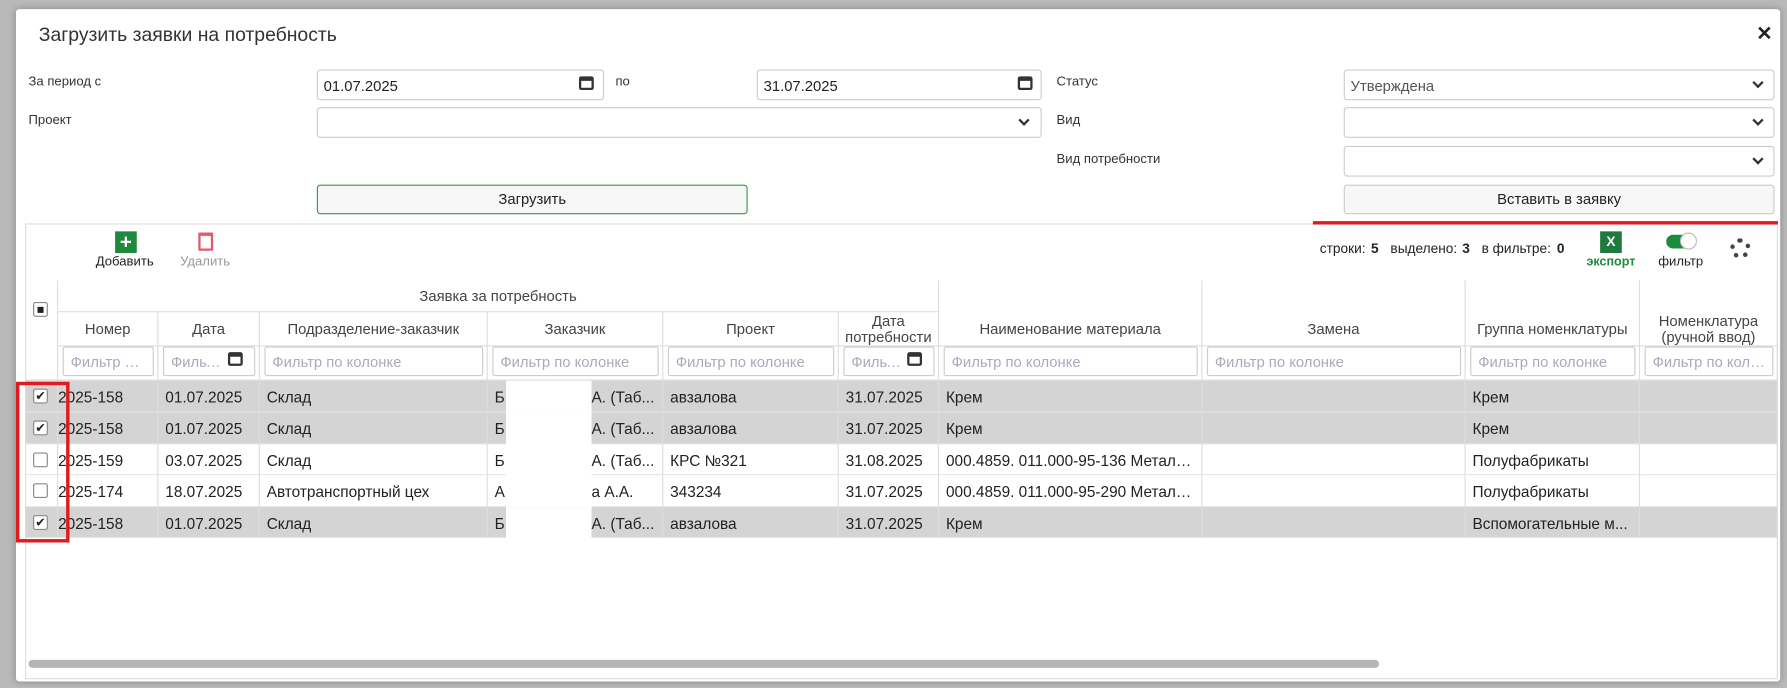  What do you see at coordinates (205, 262) in the screenshot?
I see `delete-label: Удалить` at bounding box center [205, 262].